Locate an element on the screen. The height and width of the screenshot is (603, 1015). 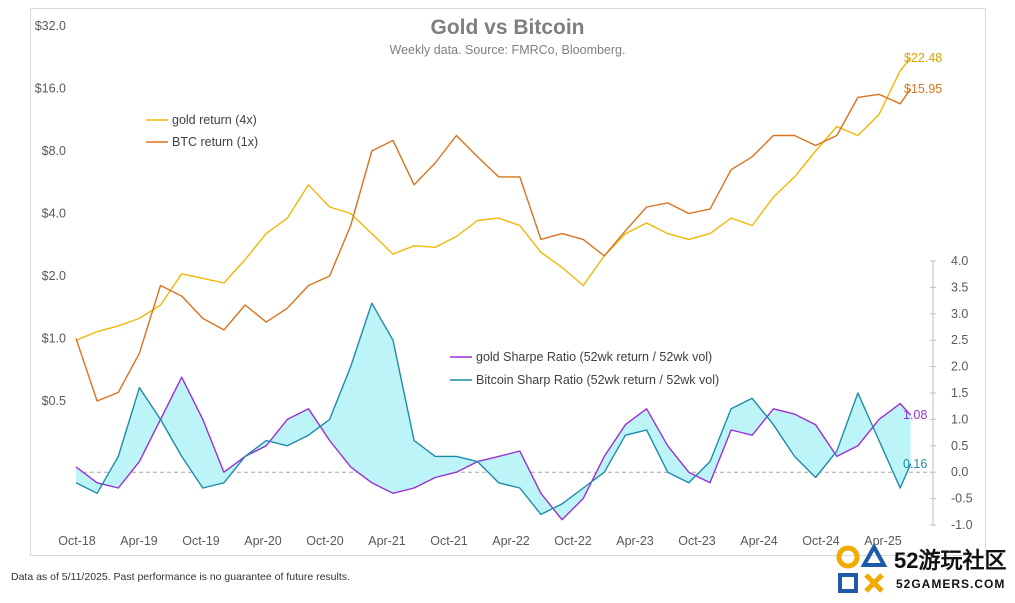
right-axis-tick-label: 1.5 is located at coordinates (959, 393).